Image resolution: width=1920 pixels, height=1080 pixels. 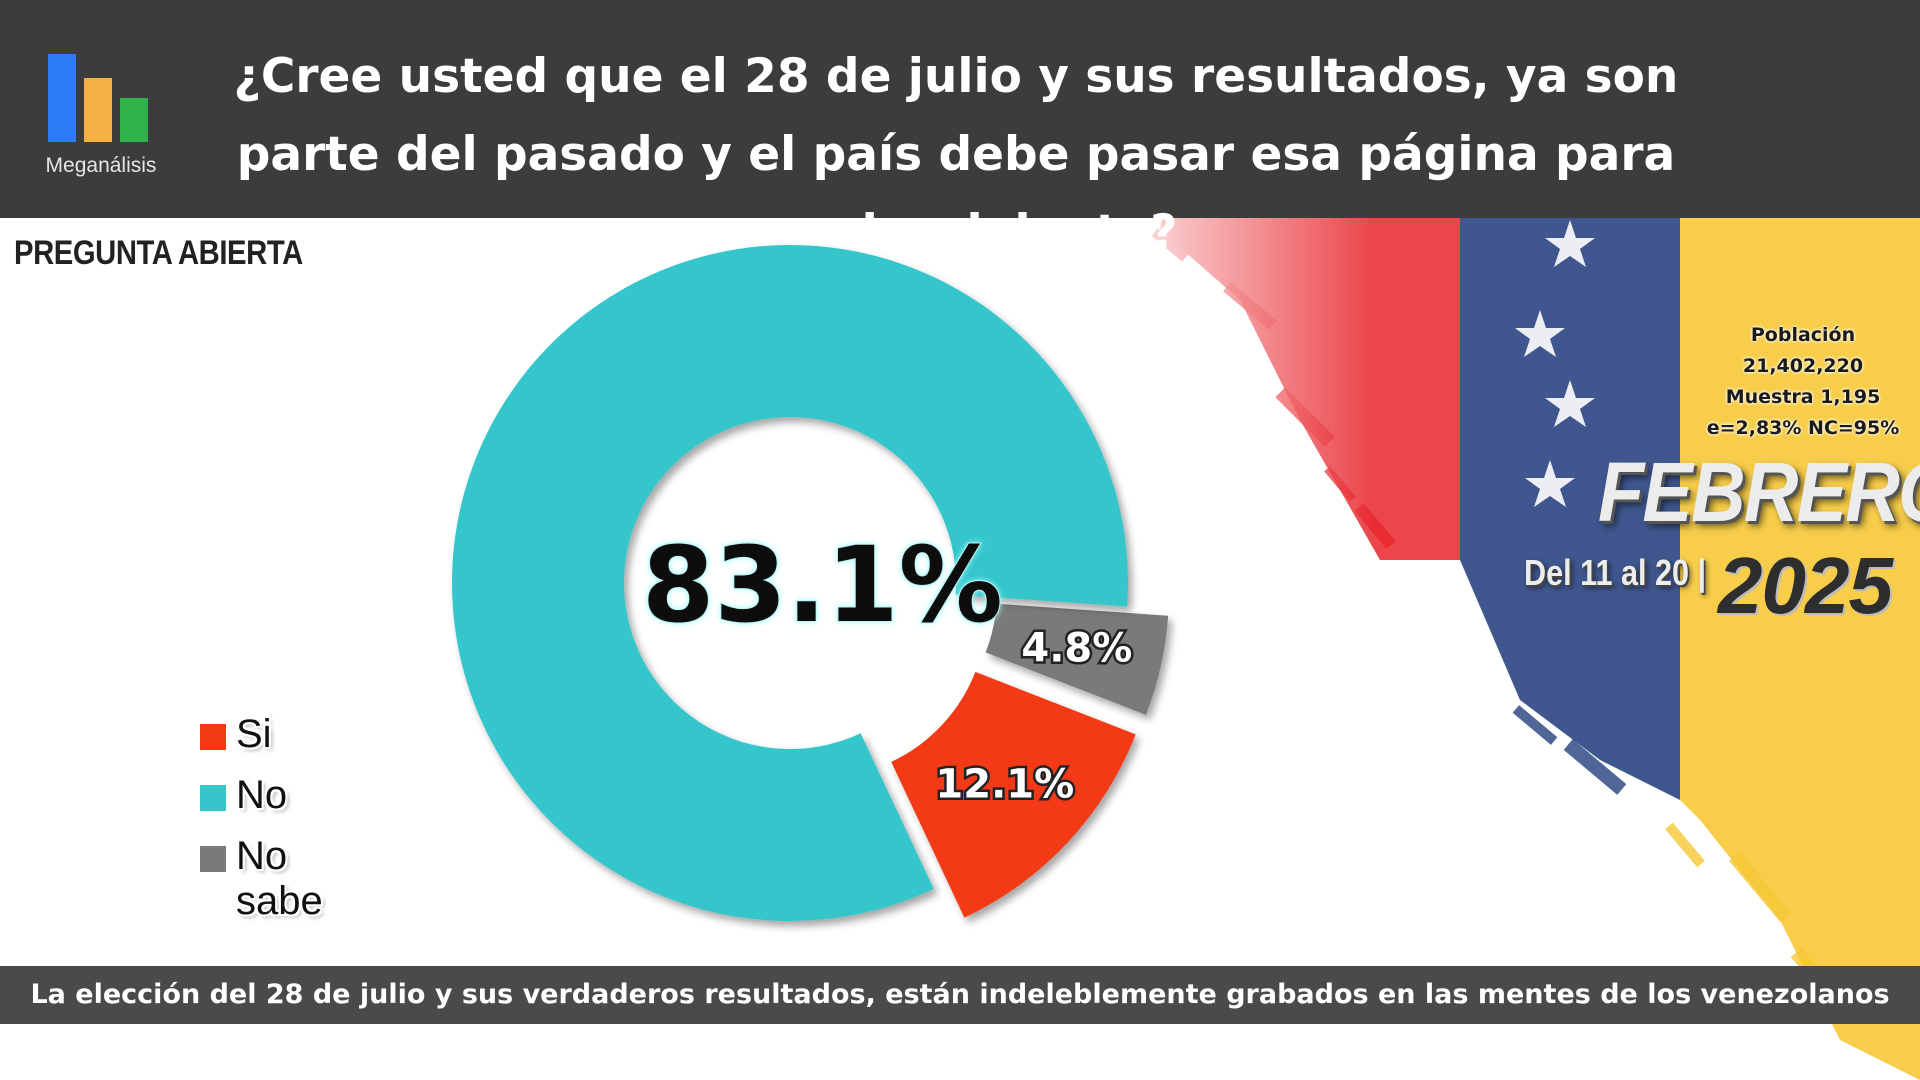 I want to click on period-dates: Del 11 al 20 |, so click(x=1615, y=572).